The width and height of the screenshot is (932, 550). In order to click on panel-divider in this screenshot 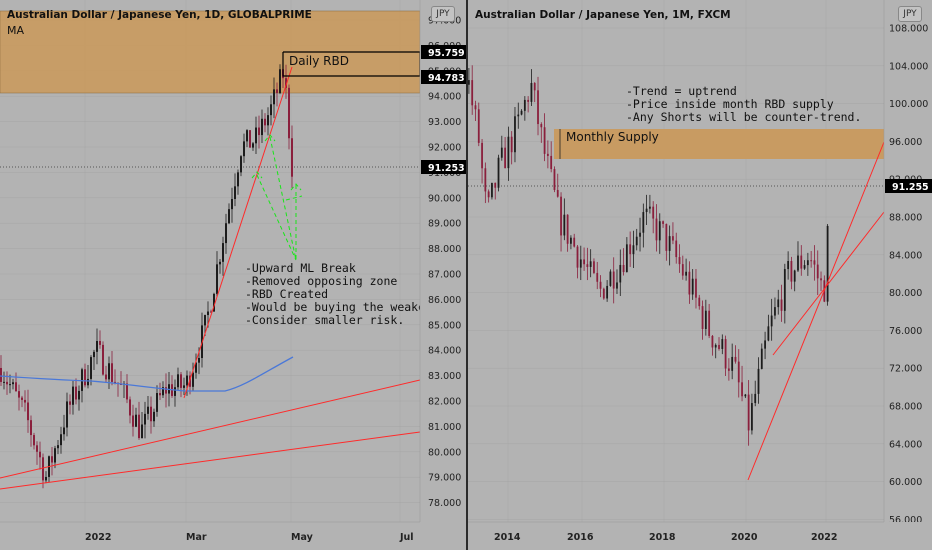, I will do `click(467, 275)`.